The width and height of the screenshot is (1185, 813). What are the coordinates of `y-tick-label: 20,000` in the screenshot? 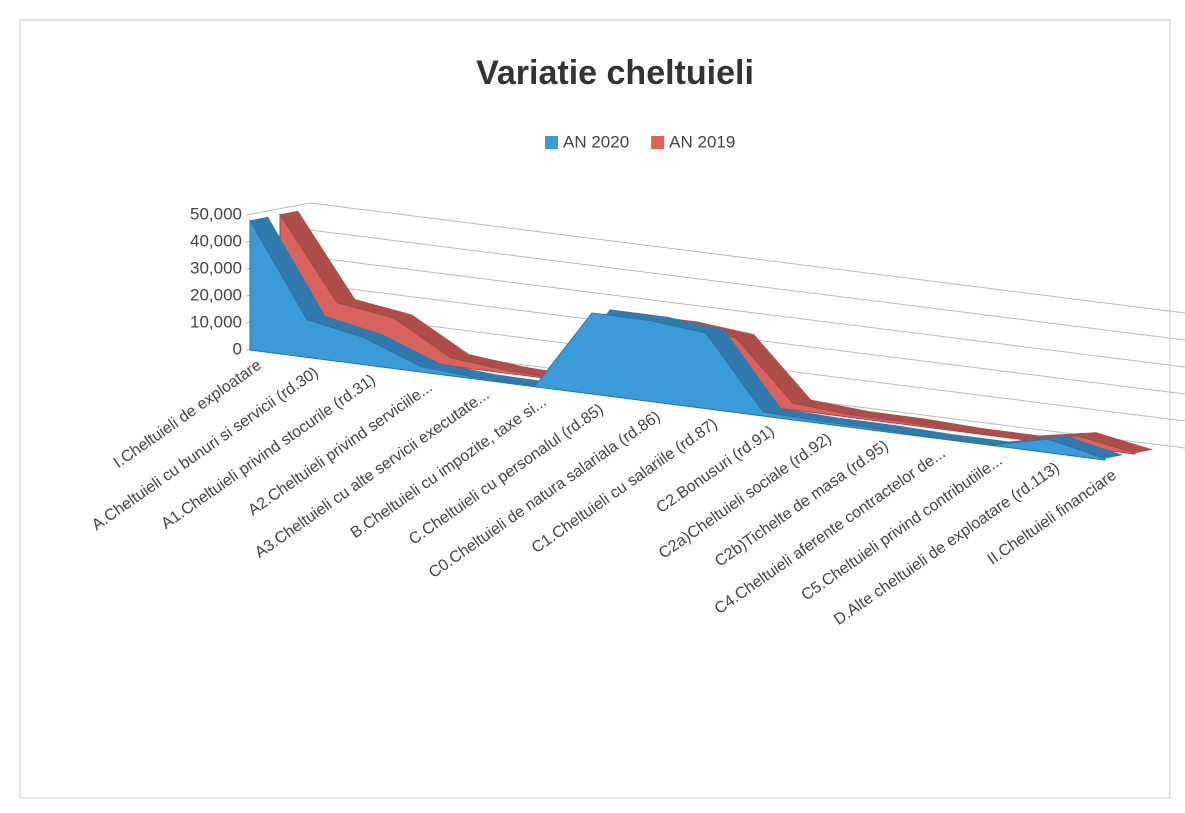 It's located at (216, 294).